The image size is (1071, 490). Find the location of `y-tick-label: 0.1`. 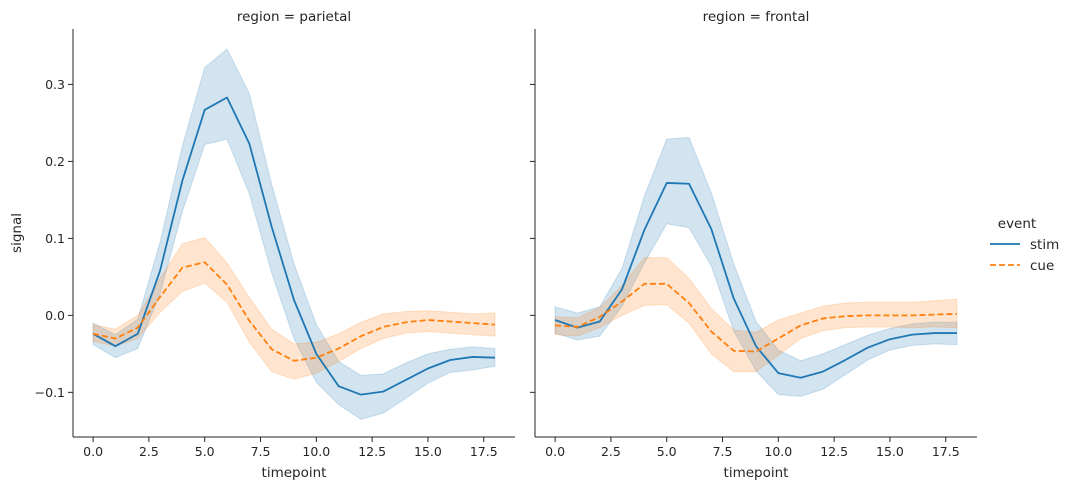

y-tick-label: 0.1 is located at coordinates (55, 238).